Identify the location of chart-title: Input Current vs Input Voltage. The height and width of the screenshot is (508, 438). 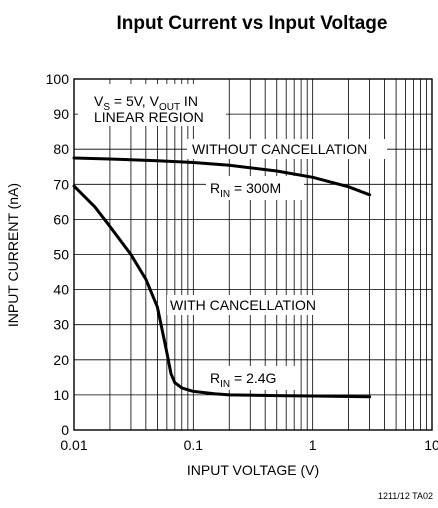
(252, 23).